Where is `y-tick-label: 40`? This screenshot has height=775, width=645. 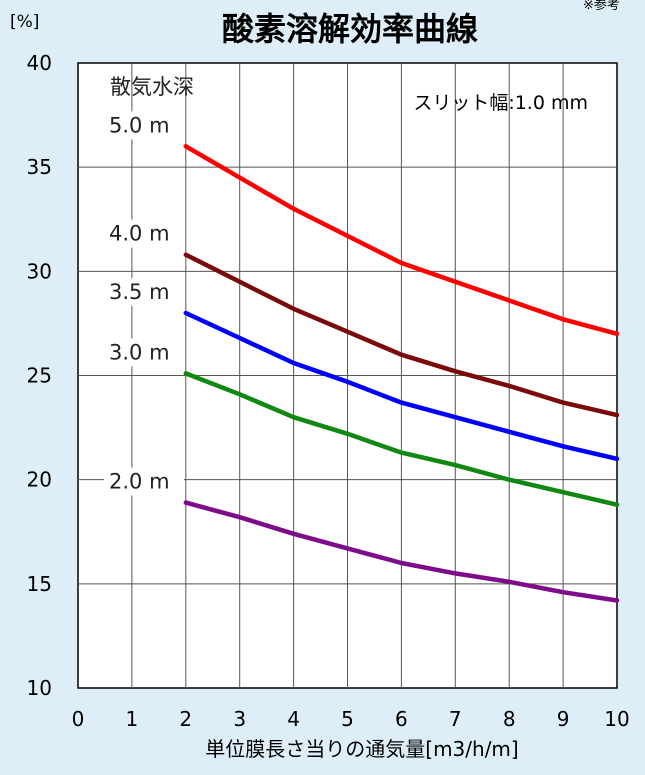 y-tick-label: 40 is located at coordinates (39, 63).